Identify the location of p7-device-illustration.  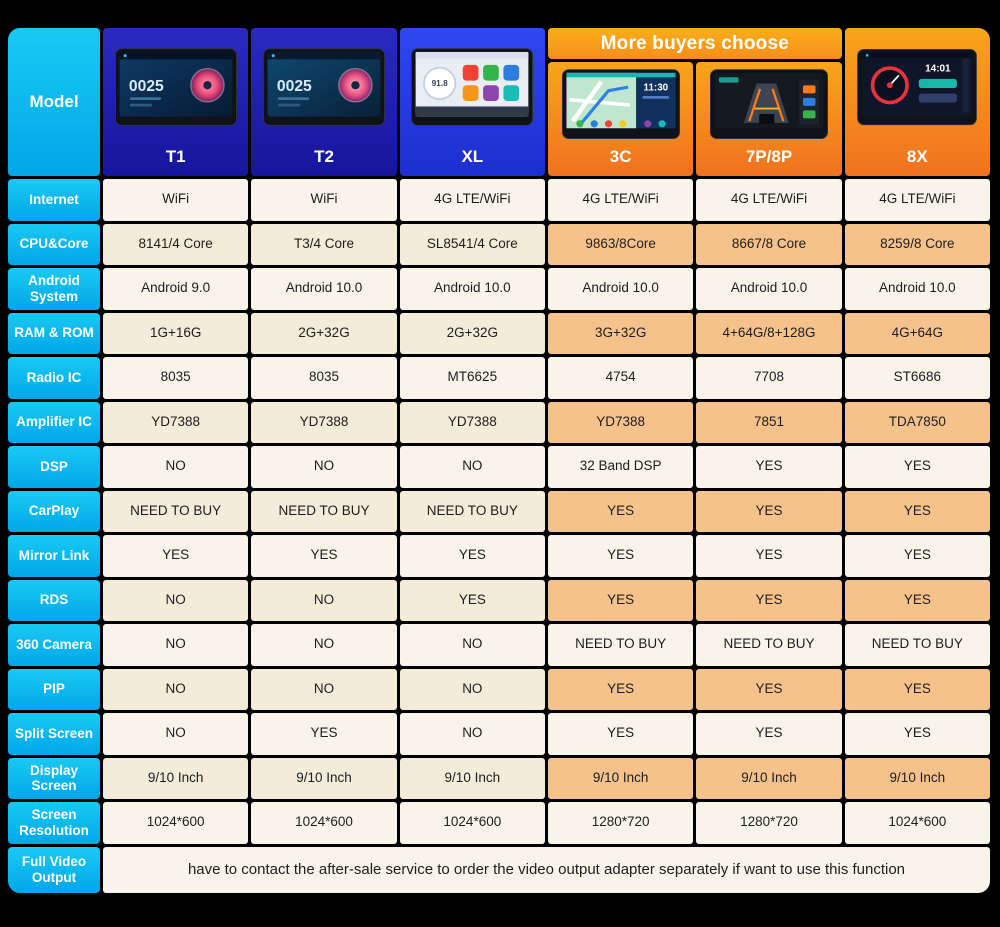
(769, 103).